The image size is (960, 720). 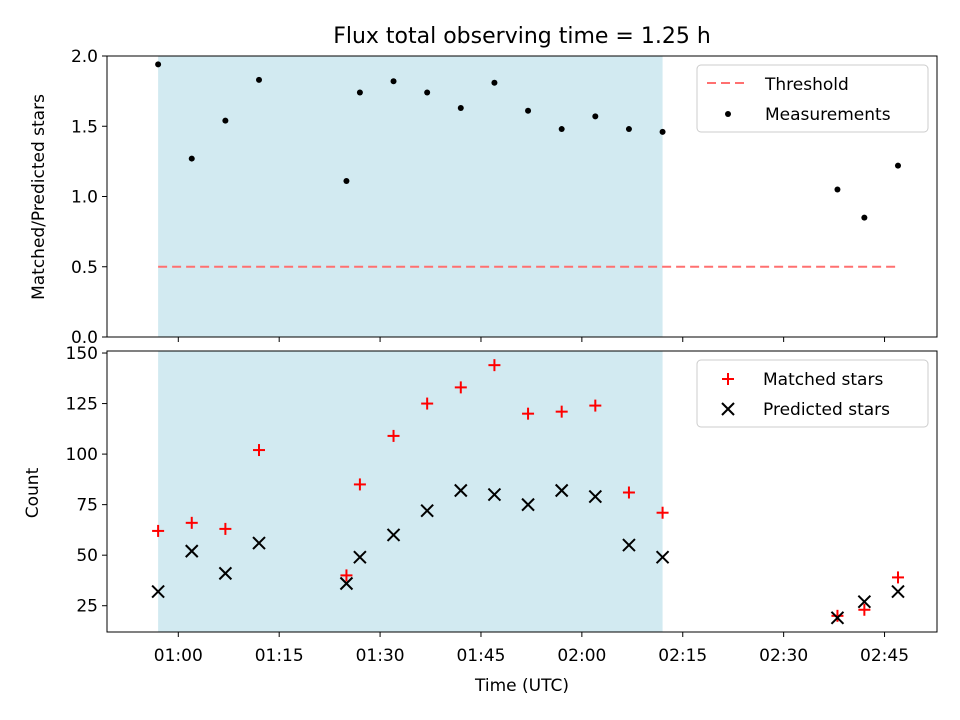 I want to click on y-tick-label: 75, so click(x=87, y=506).